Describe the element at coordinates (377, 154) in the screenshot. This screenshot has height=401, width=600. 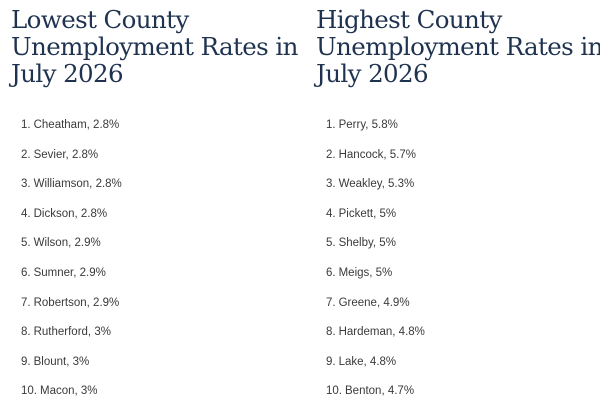
I see `item-text: Hancock, 5.7%` at that location.